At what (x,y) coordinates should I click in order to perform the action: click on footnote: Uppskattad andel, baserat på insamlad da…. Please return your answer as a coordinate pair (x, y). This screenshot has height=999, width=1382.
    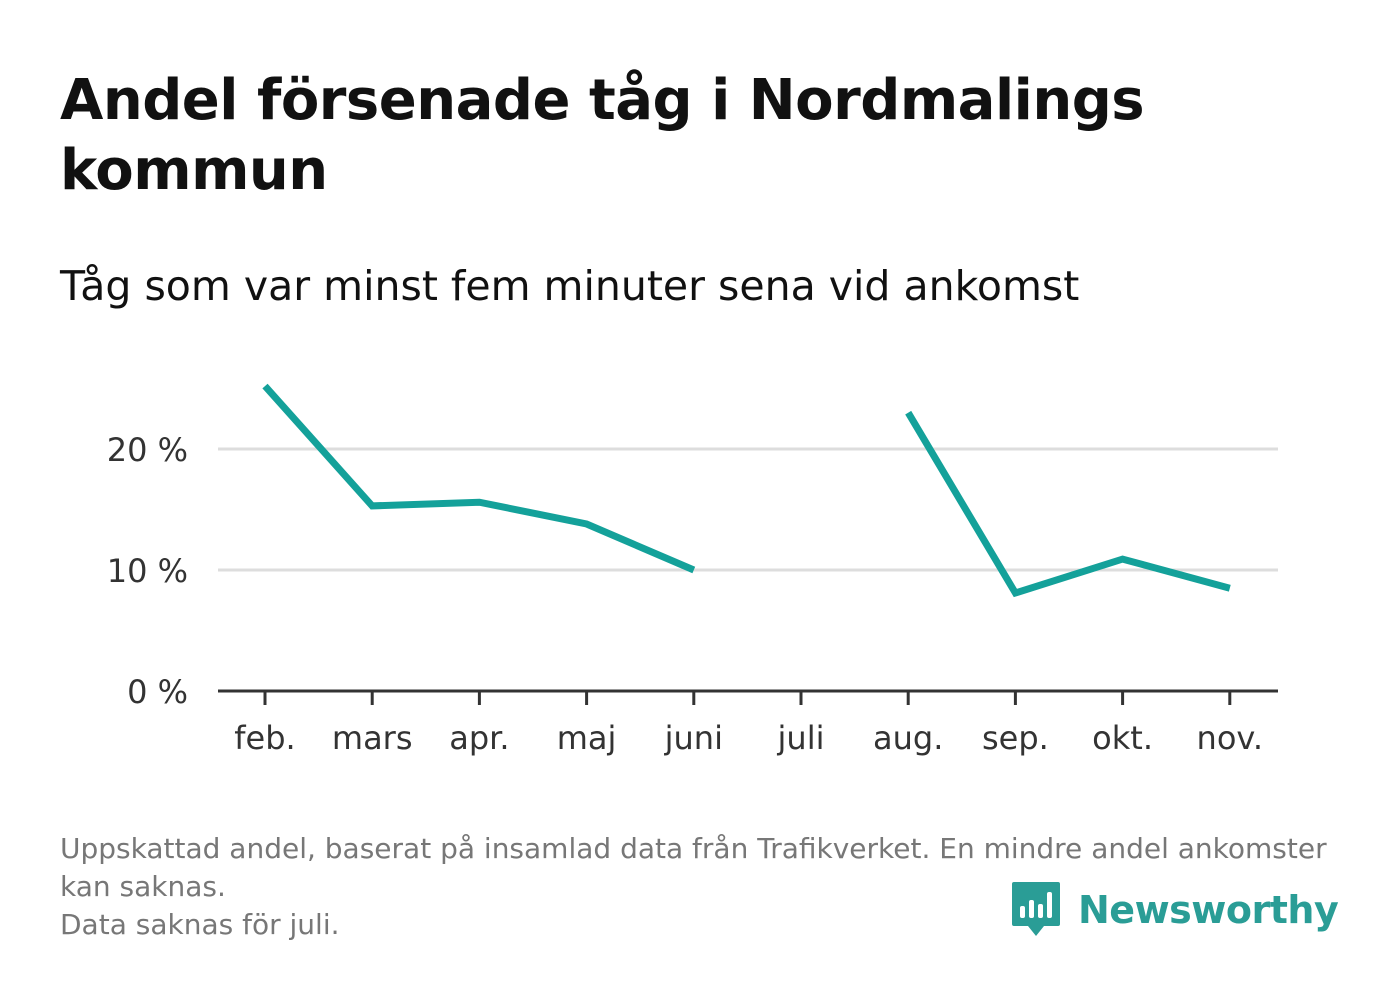
    Looking at the image, I should click on (695, 887).